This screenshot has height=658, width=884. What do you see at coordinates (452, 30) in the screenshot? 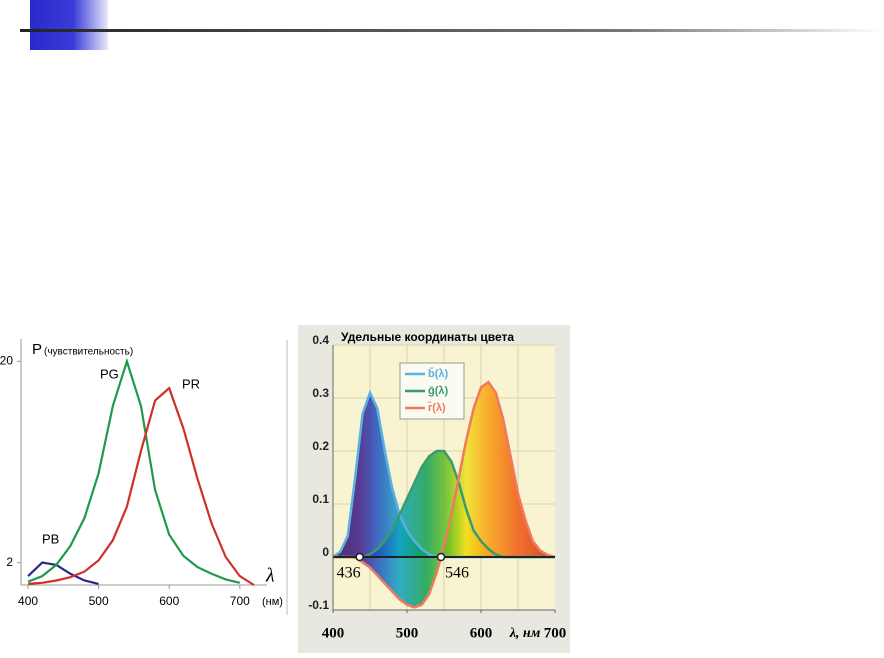
I see `title-rule` at bounding box center [452, 30].